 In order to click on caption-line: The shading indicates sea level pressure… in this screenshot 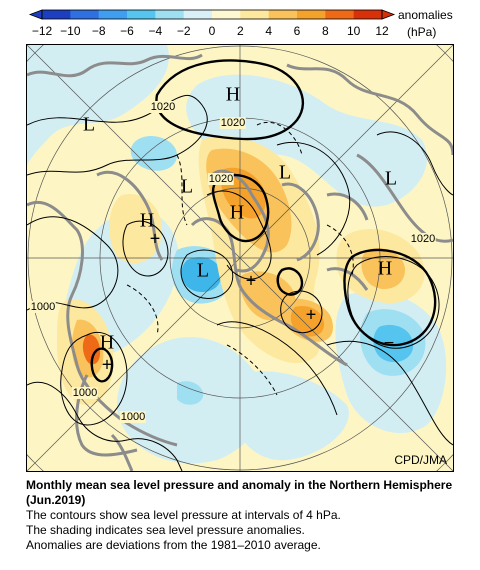, I will do `click(165, 530)`.